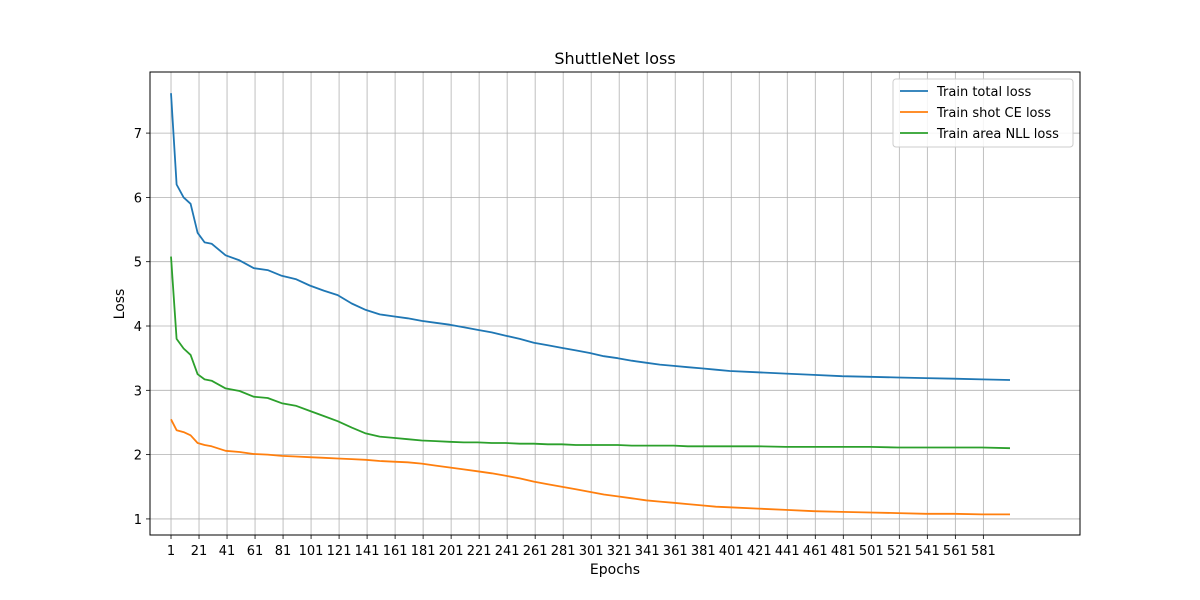 This screenshot has height=600, width=1200. I want to click on x-tick-label: 181, so click(423, 551).